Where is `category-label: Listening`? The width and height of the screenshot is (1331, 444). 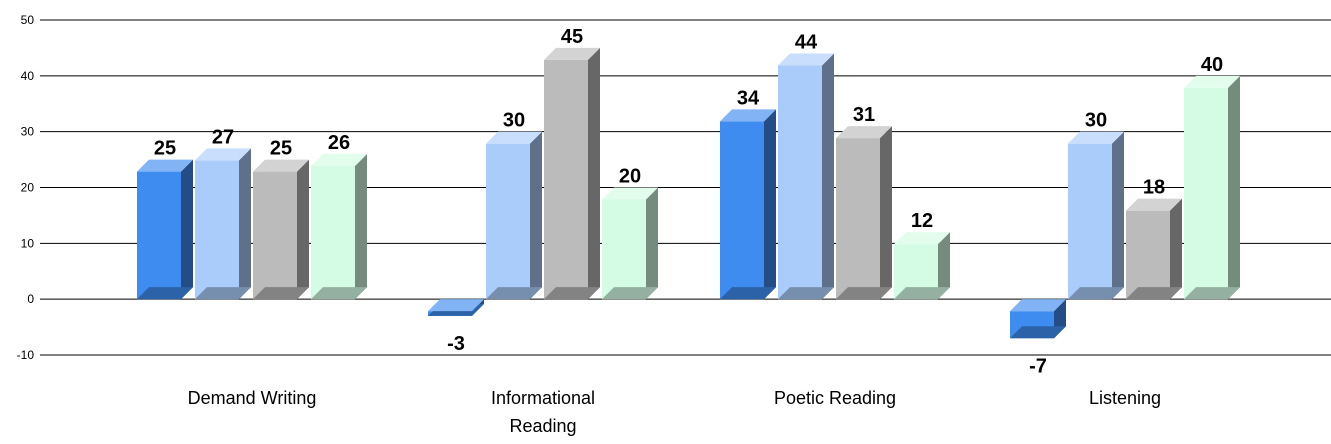 category-label: Listening is located at coordinates (1125, 398).